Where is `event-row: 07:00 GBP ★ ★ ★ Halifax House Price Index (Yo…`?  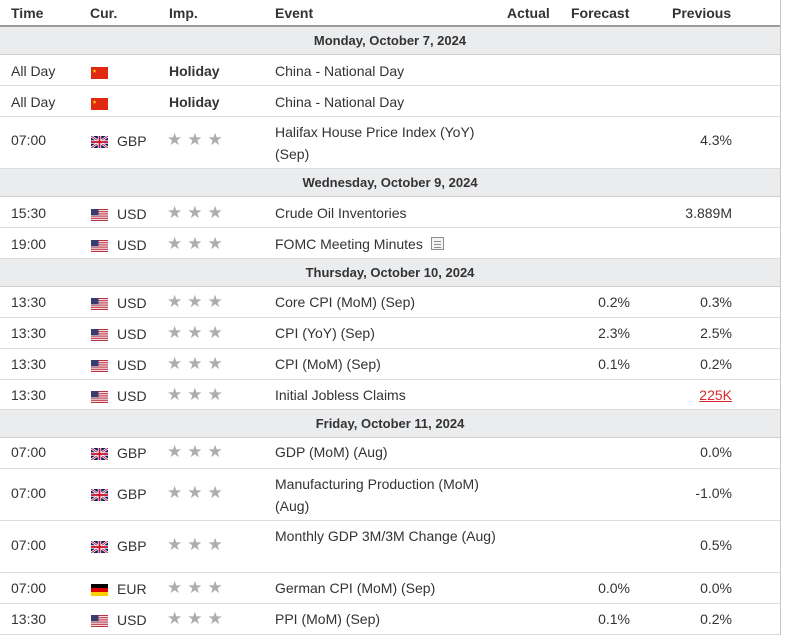 event-row: 07:00 GBP ★ ★ ★ Halifax House Price Index (Yo… is located at coordinates (390, 143).